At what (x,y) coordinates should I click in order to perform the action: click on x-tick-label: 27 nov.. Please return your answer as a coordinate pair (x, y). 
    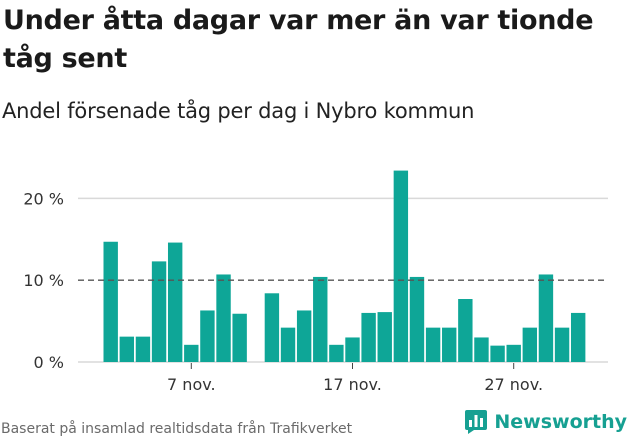
    Looking at the image, I should click on (513, 384).